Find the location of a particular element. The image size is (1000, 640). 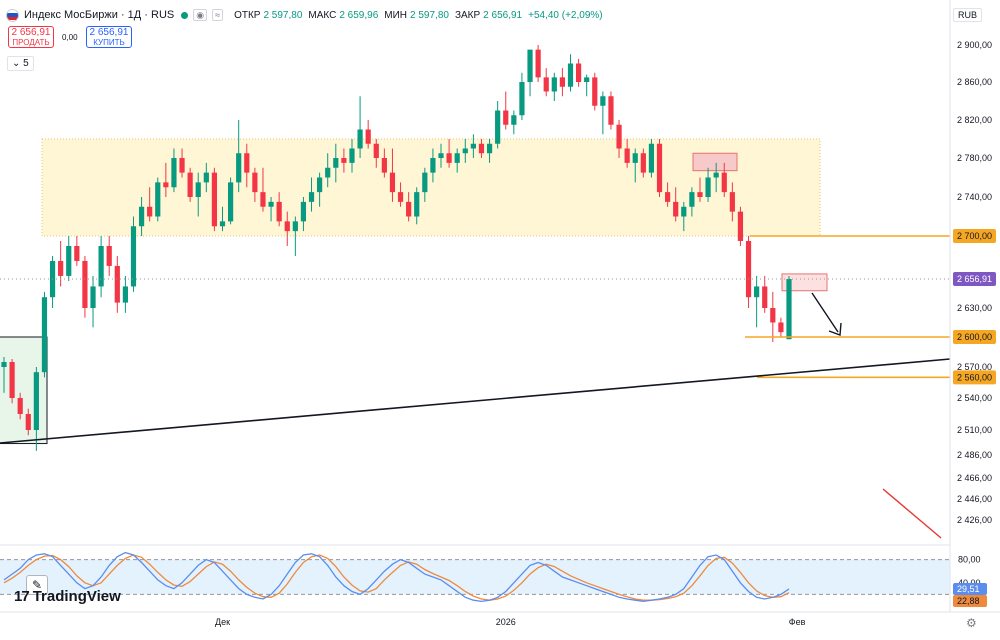

ohlc-open-label: ОТКР is located at coordinates (247, 15).